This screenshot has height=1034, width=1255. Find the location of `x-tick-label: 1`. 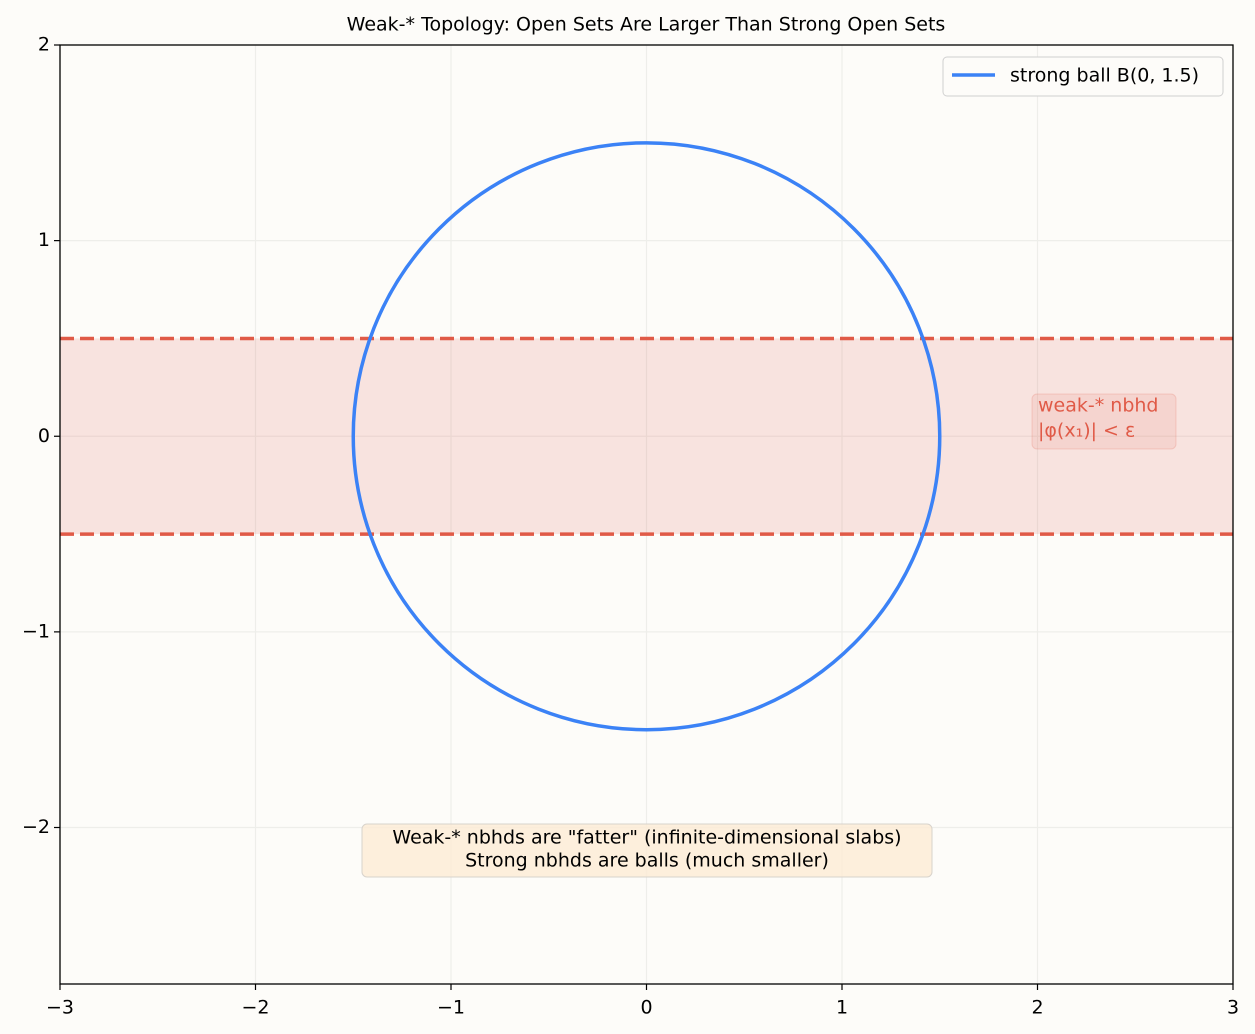

x-tick-label: 1 is located at coordinates (842, 1008).